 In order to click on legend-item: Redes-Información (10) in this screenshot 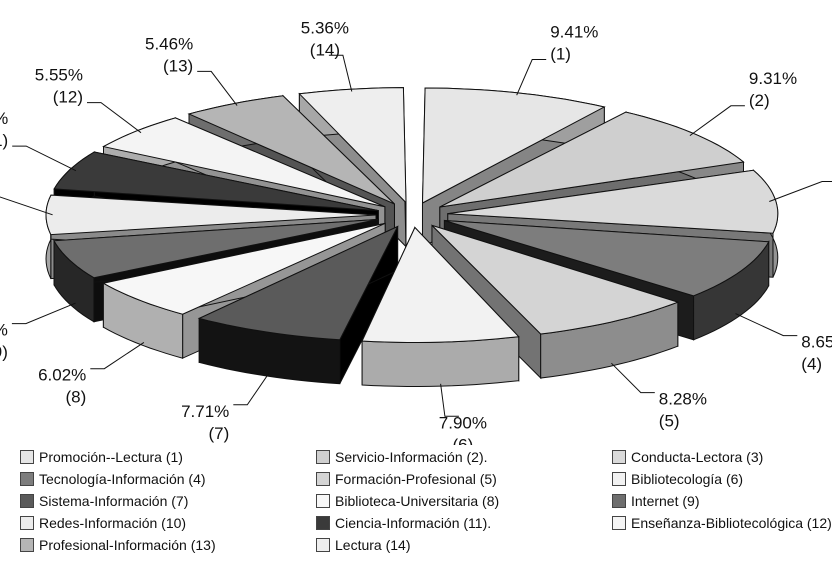, I will do `click(168, 523)`.